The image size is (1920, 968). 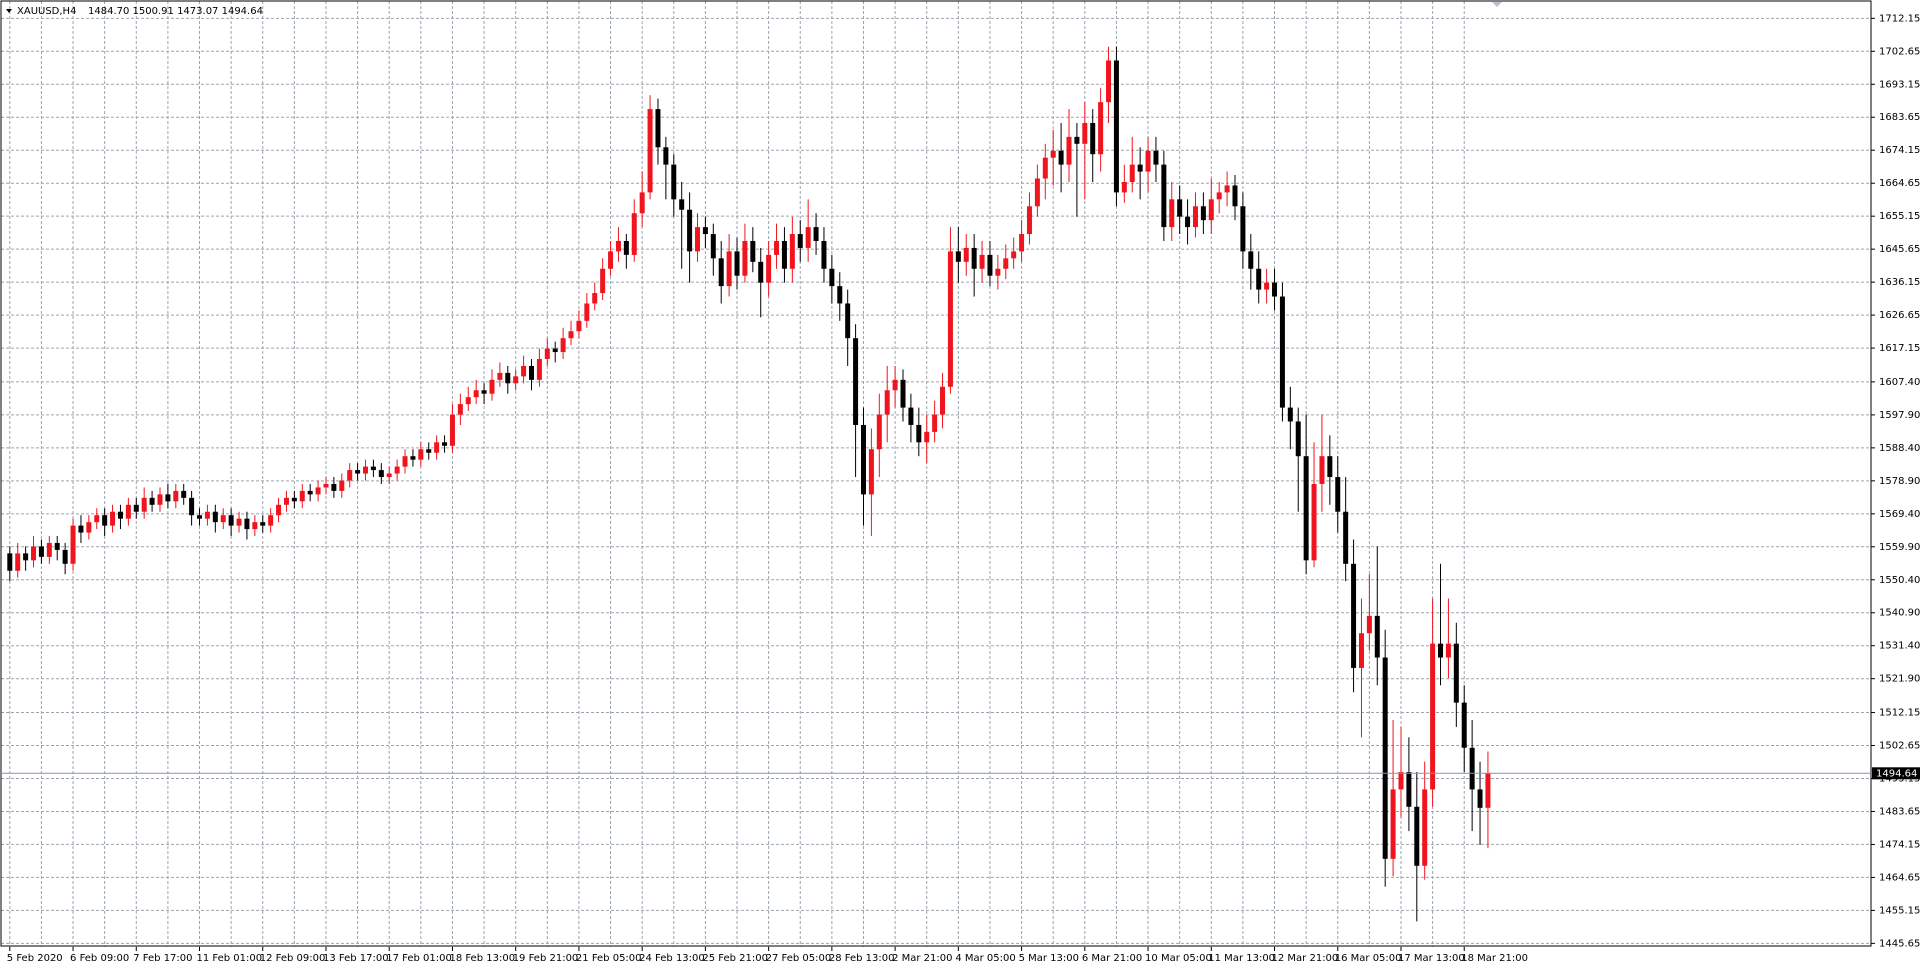 I want to click on y-tick-label: 1559.90, so click(x=1899, y=547).